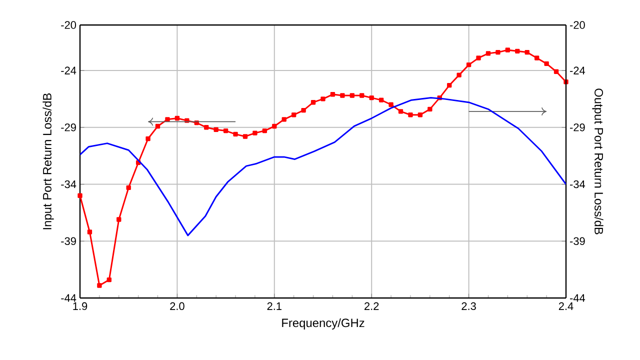  What do you see at coordinates (577, 25) in the screenshot?
I see `y2-tick-label: -20` at bounding box center [577, 25].